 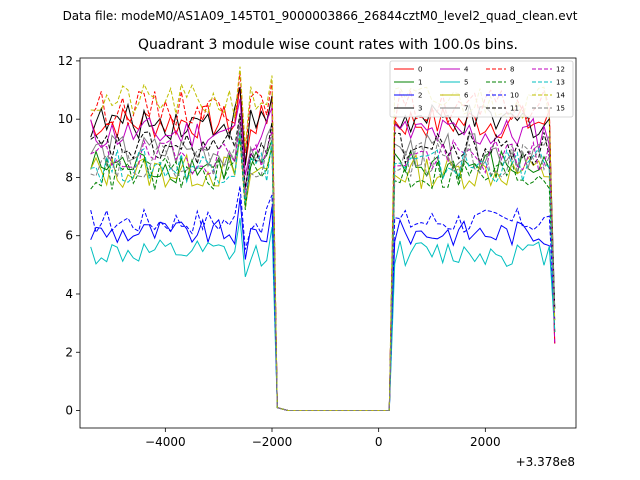 What do you see at coordinates (420, 109) in the screenshot?
I see `legend-label-3: 3` at bounding box center [420, 109].